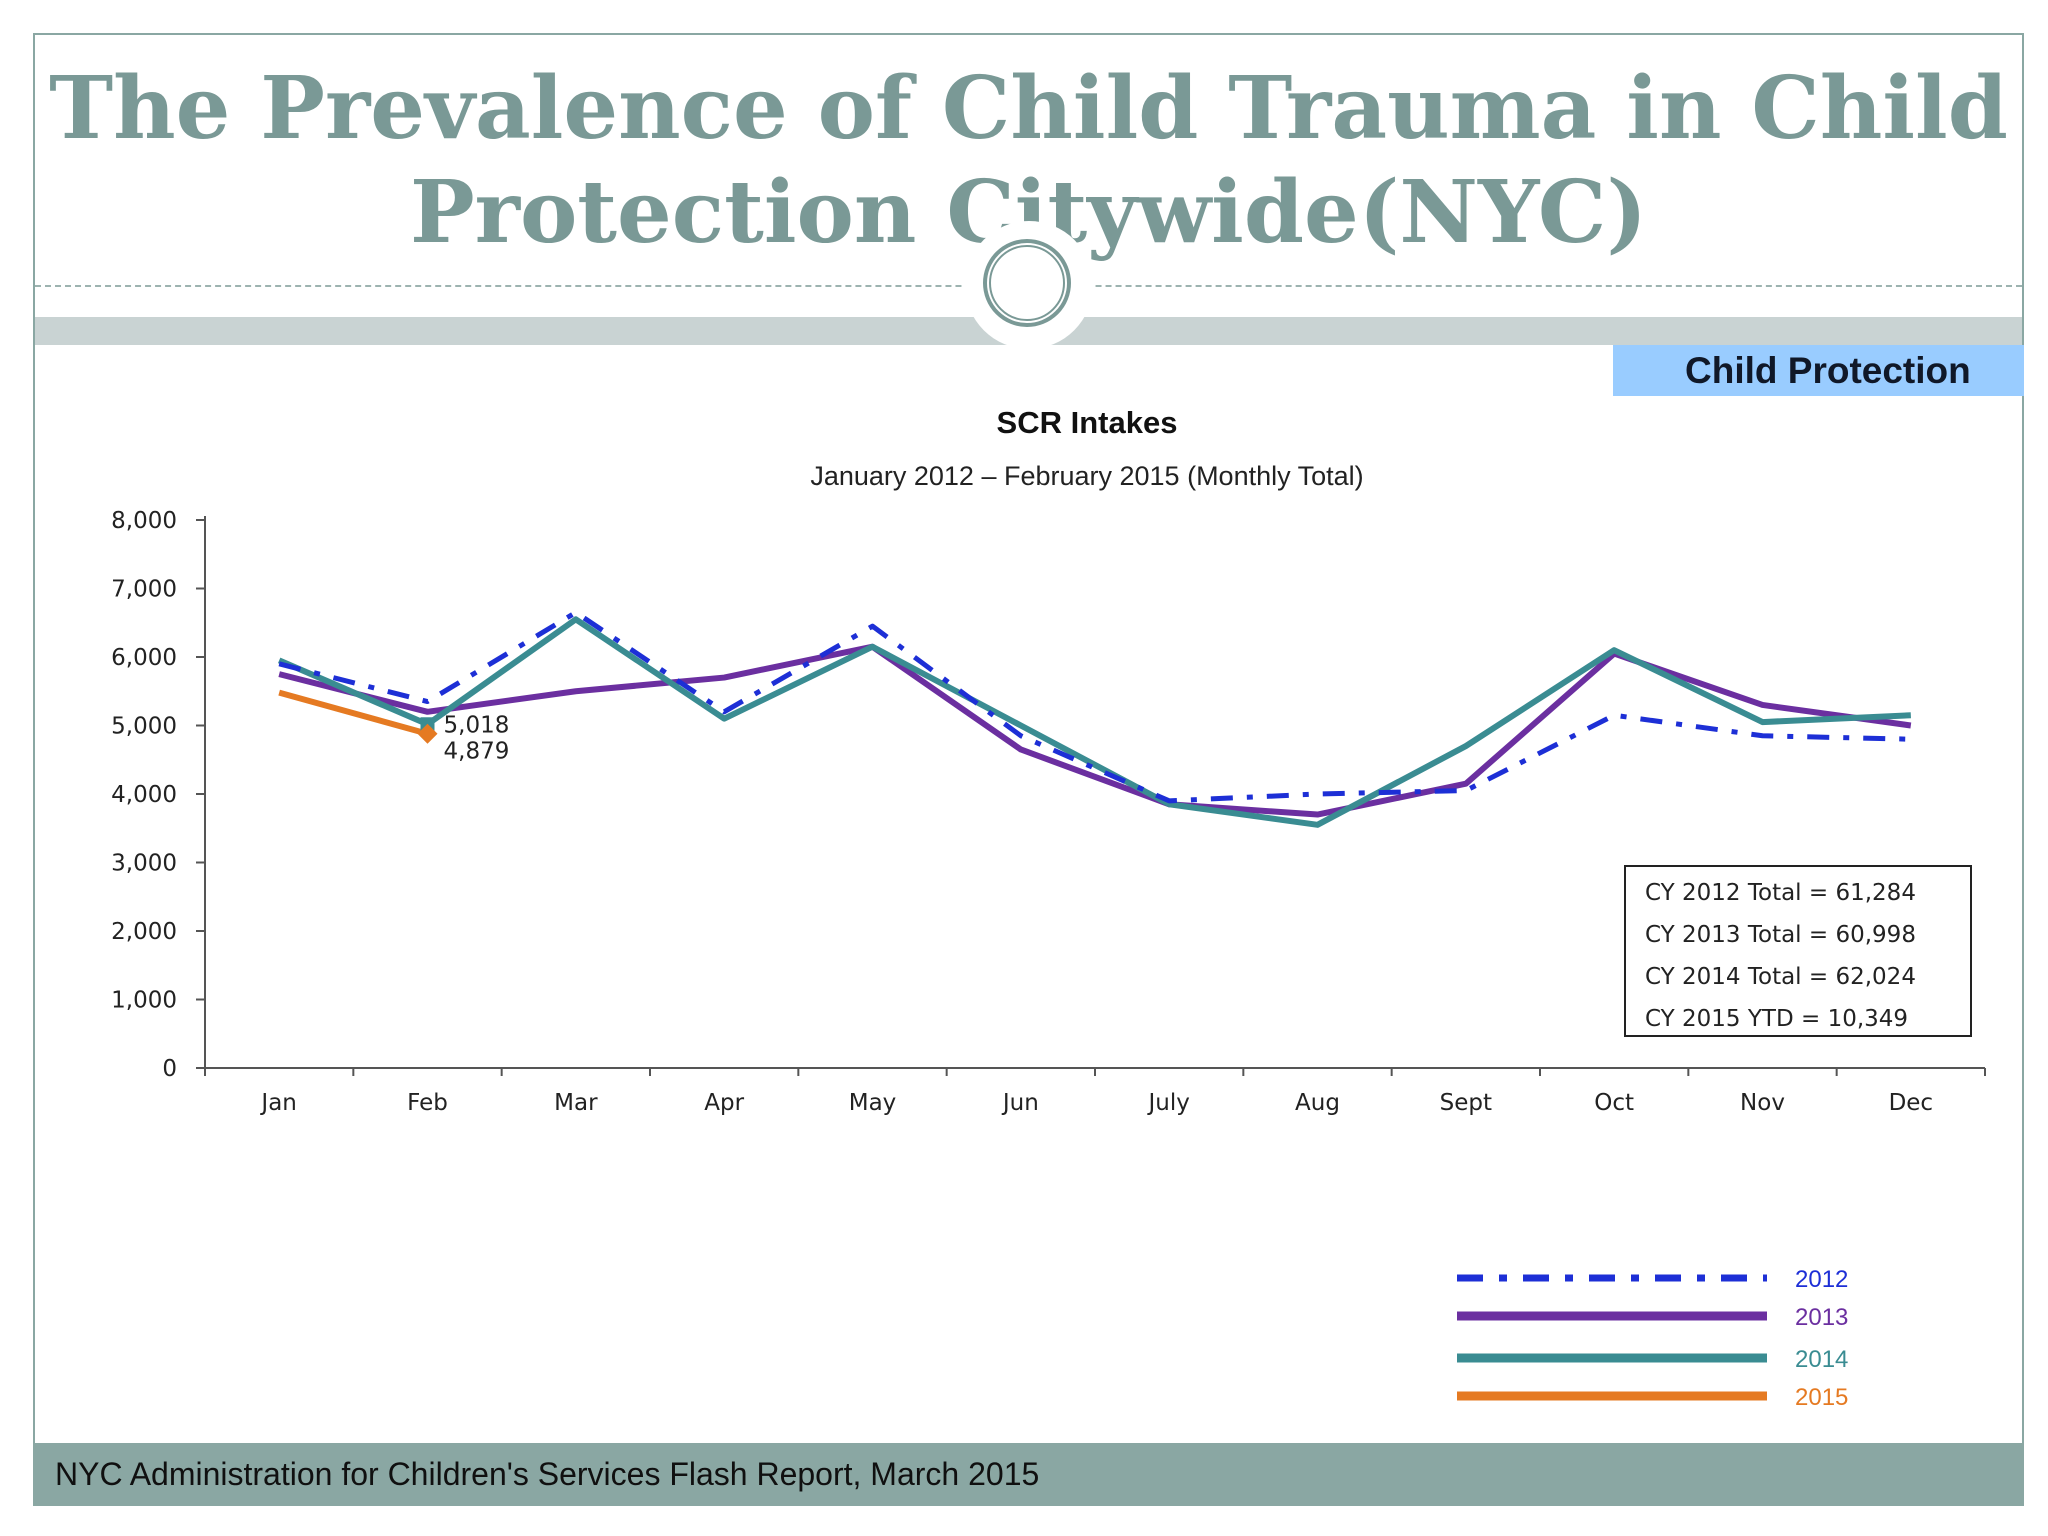 The image size is (2048, 1536). What do you see at coordinates (277, 1103) in the screenshot?
I see `x-tick-label: Jan` at bounding box center [277, 1103].